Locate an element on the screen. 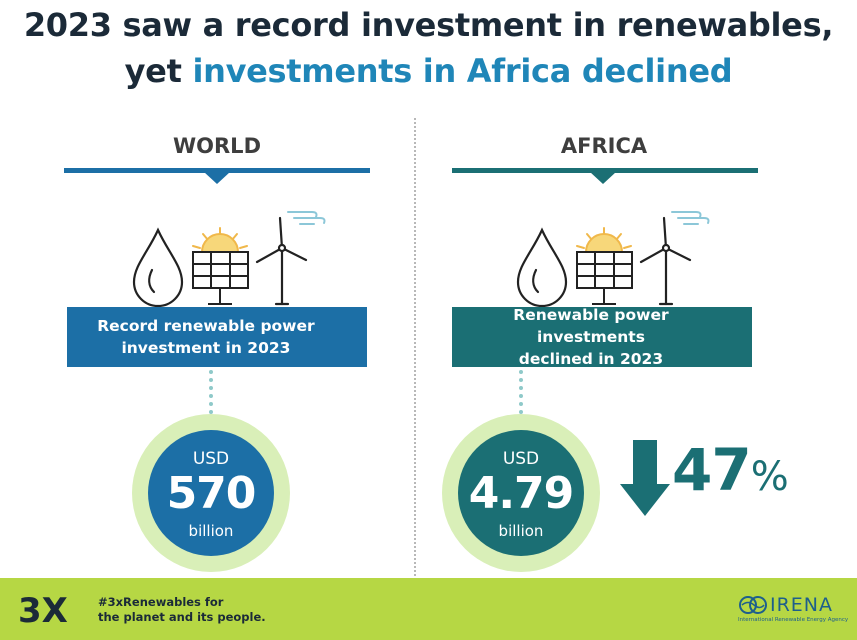 The height and width of the screenshot is (640, 857). world-energy-icons is located at coordinates (235, 258).